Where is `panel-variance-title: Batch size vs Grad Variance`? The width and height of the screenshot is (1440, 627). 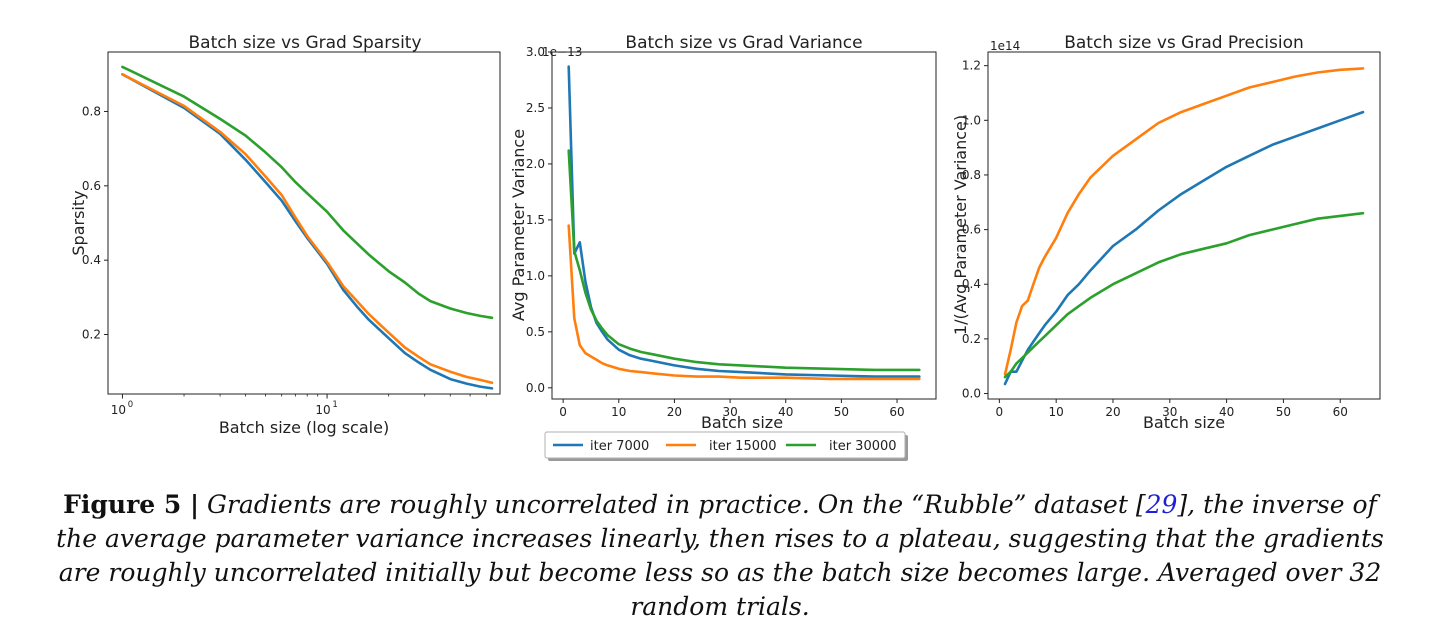
panel-variance-title: Batch size vs Grad Variance is located at coordinates (743, 43).